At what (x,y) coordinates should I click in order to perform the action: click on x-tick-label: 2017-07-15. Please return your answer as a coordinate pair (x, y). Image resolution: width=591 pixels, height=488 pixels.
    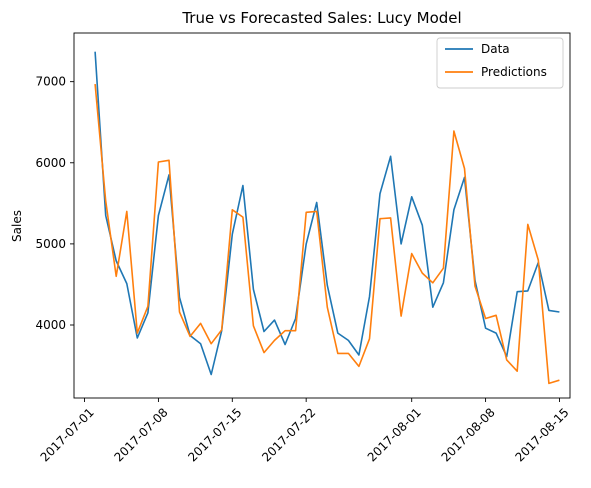
    Looking at the image, I should click on (214, 434).